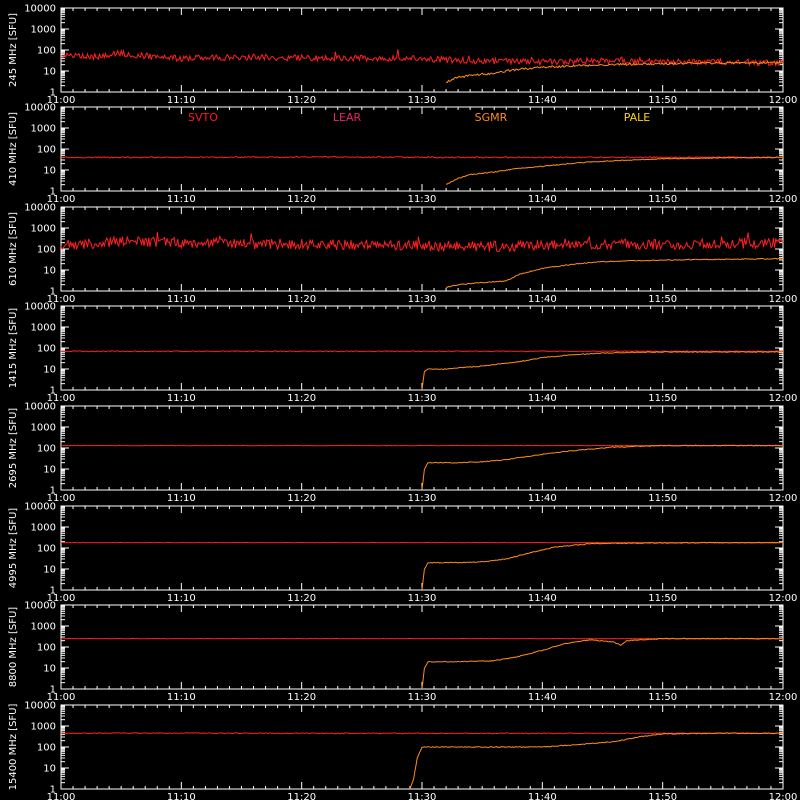 The width and height of the screenshot is (800, 800). Describe the element at coordinates (347, 117) in the screenshot. I see `legend-entry: LEAR` at that location.